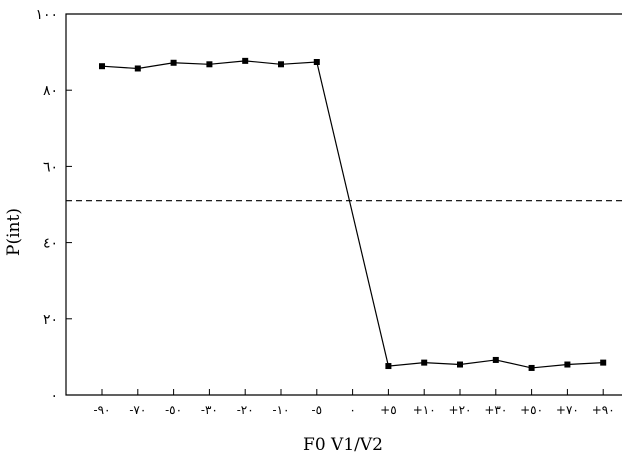  What do you see at coordinates (209, 410) in the screenshot?
I see `x-tick-label: -٣٠` at bounding box center [209, 410].